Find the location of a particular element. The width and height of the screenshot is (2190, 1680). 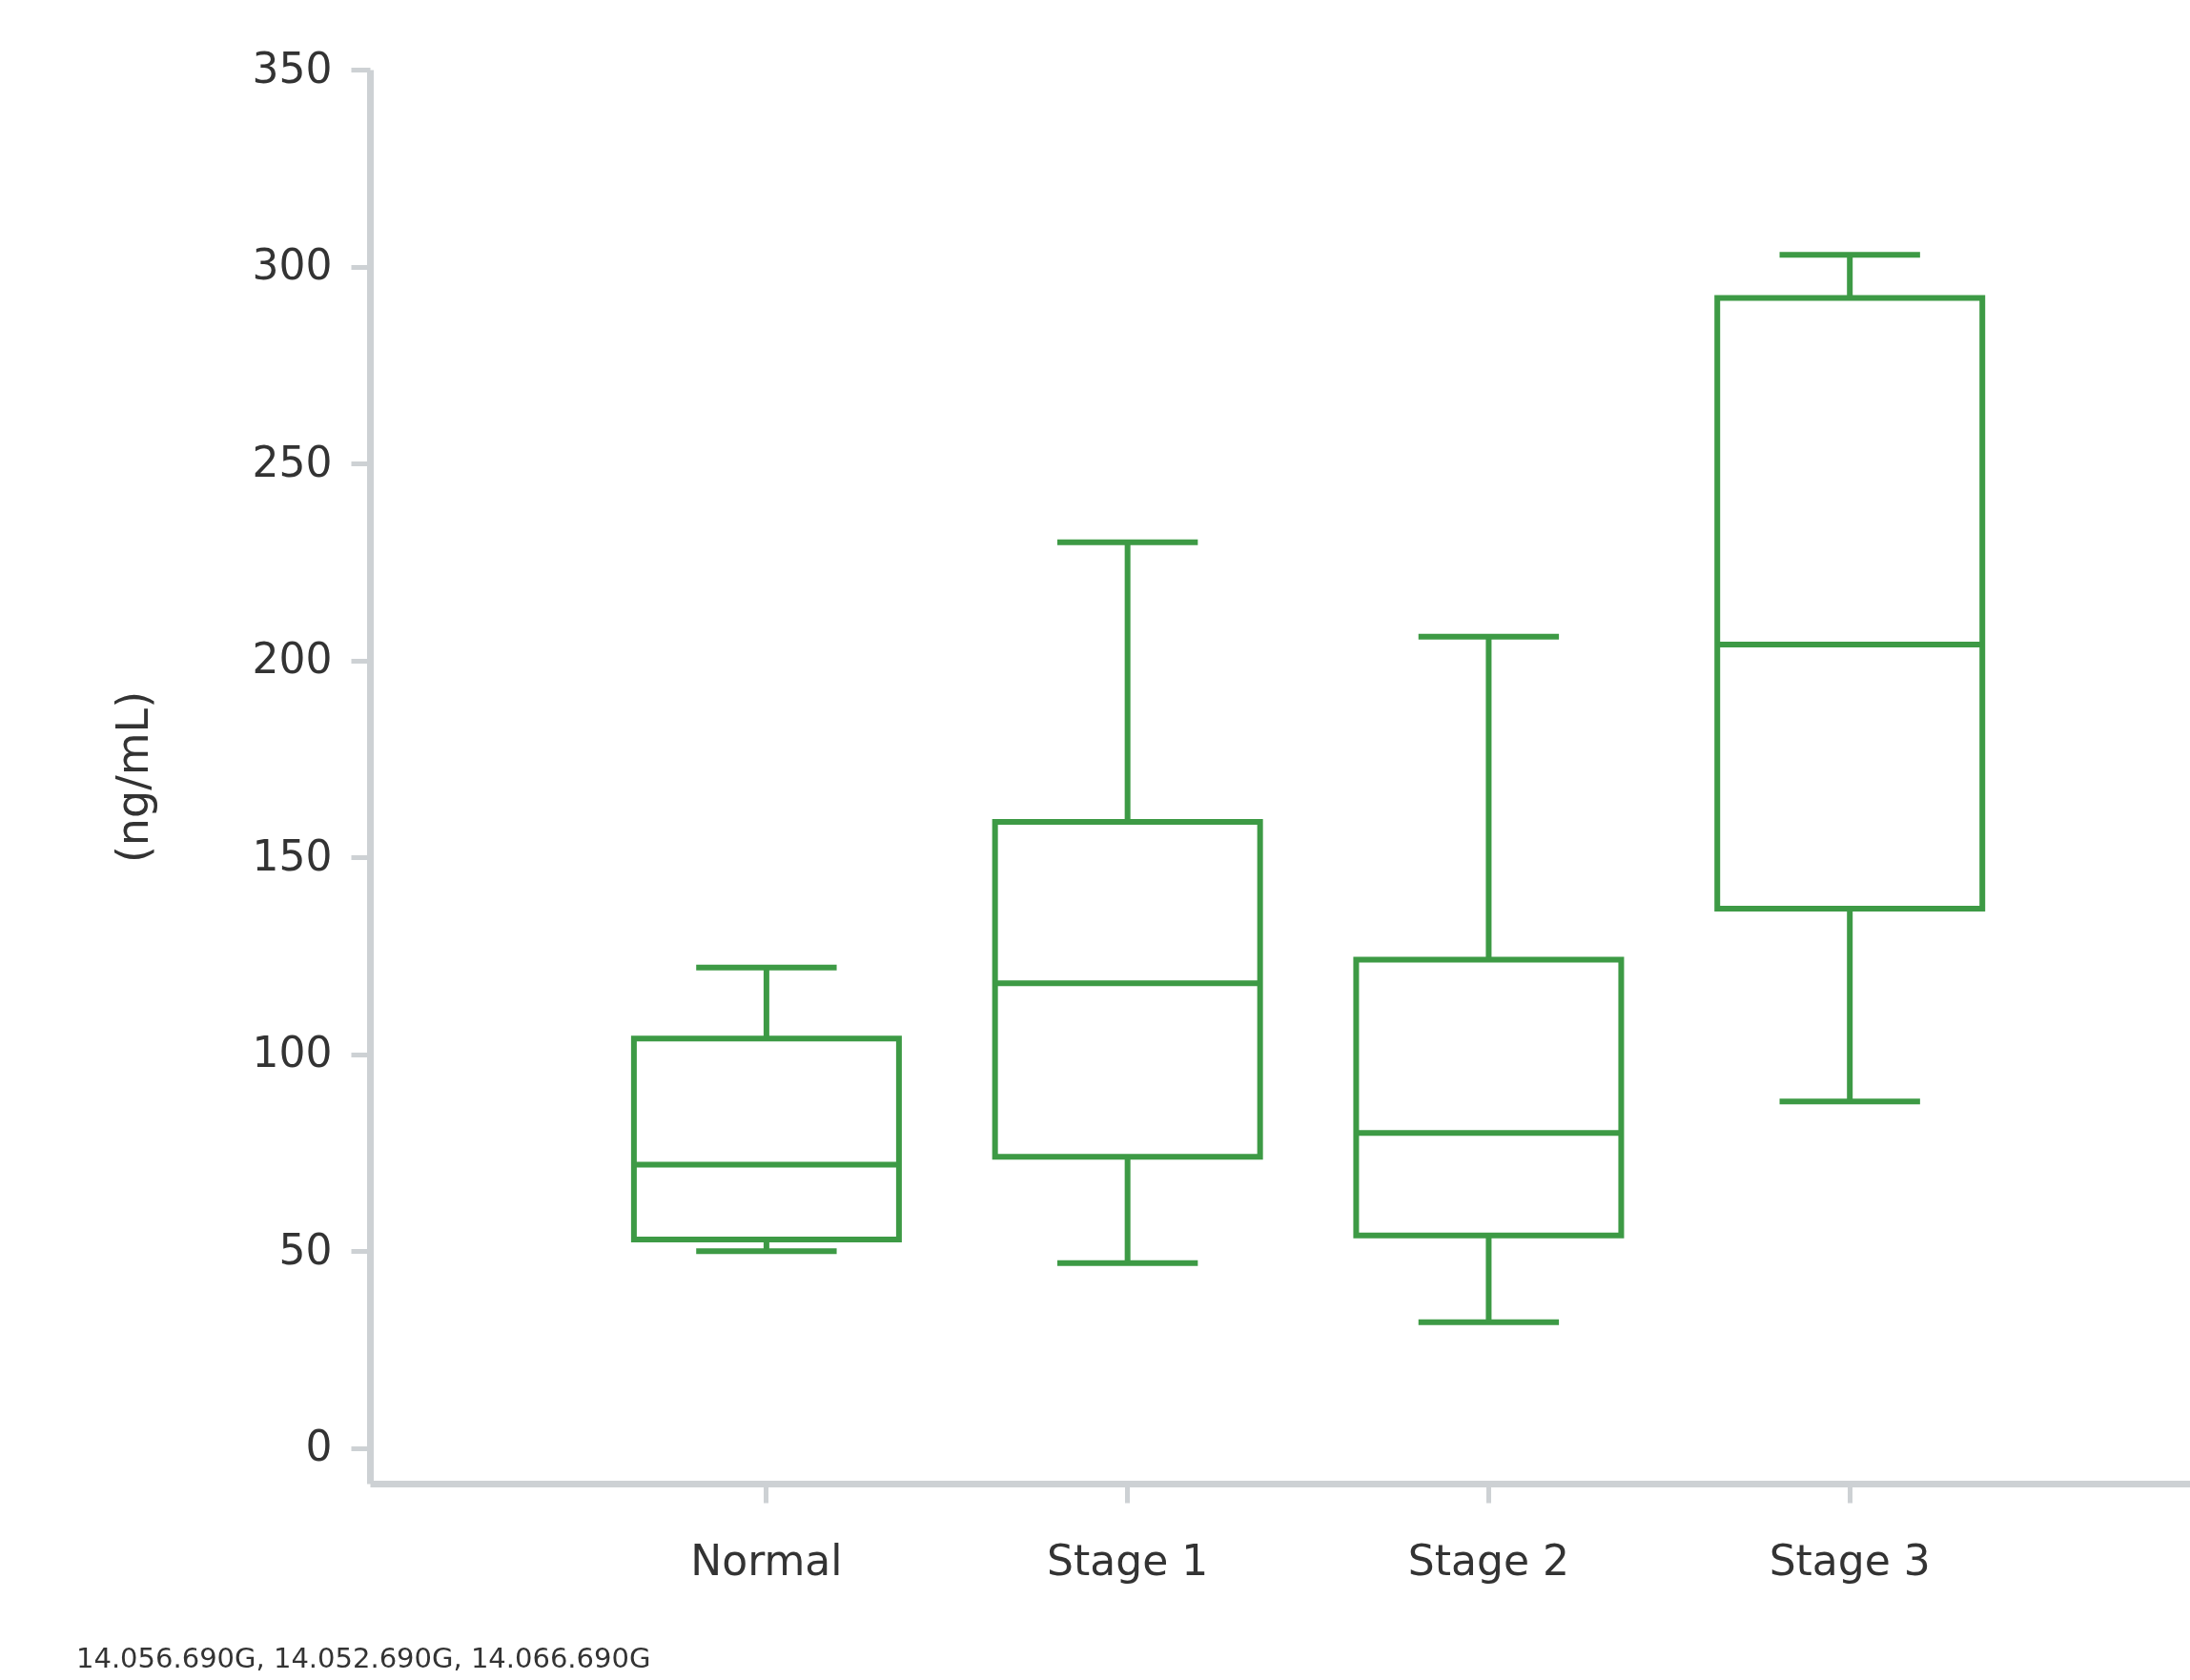

x-tick-label: Stage 3 is located at coordinates (1850, 1560).